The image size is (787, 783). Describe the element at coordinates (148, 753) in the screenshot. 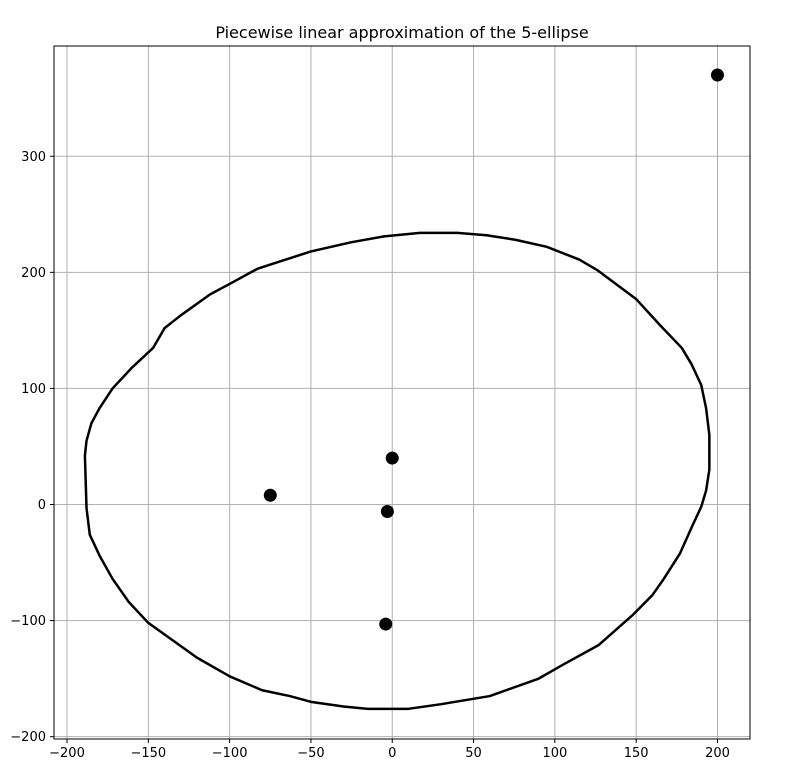

I see `x-tick-label: −150` at that location.